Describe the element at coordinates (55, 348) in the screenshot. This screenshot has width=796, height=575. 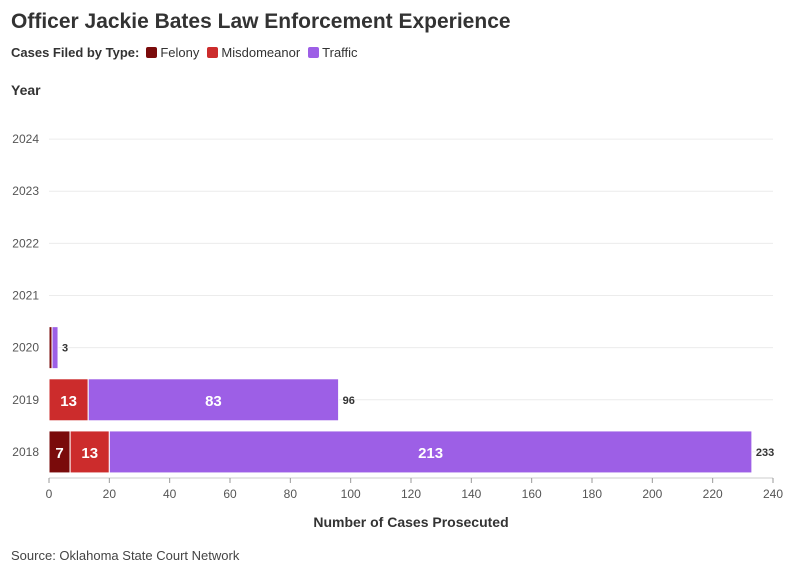
I see `bar-traffic-2020` at that location.